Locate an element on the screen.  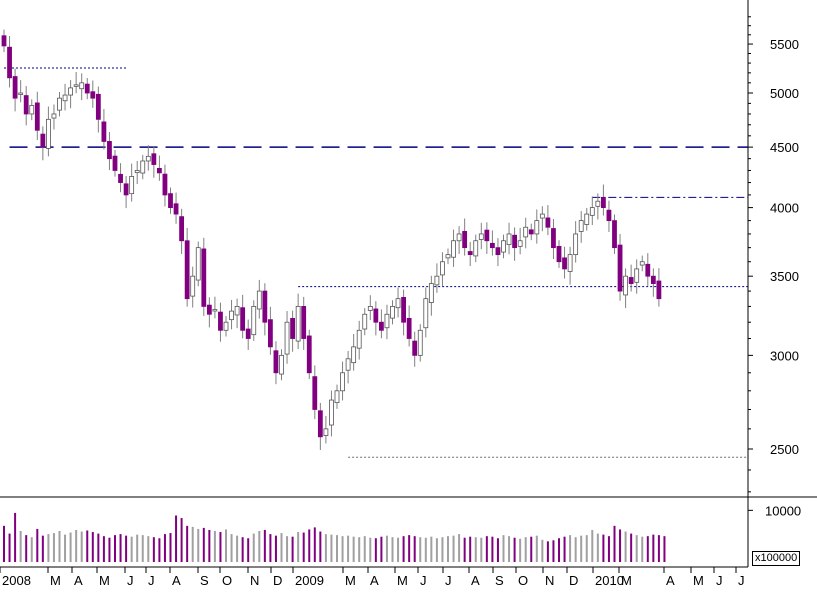
y-tick-label: 4500 is located at coordinates (784, 147).